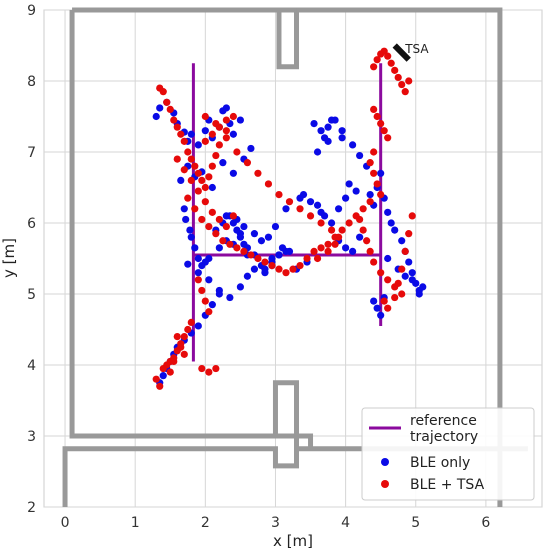 This screenshot has width=550, height=552. I want to click on legend-blue-swatch, so click(385, 462).